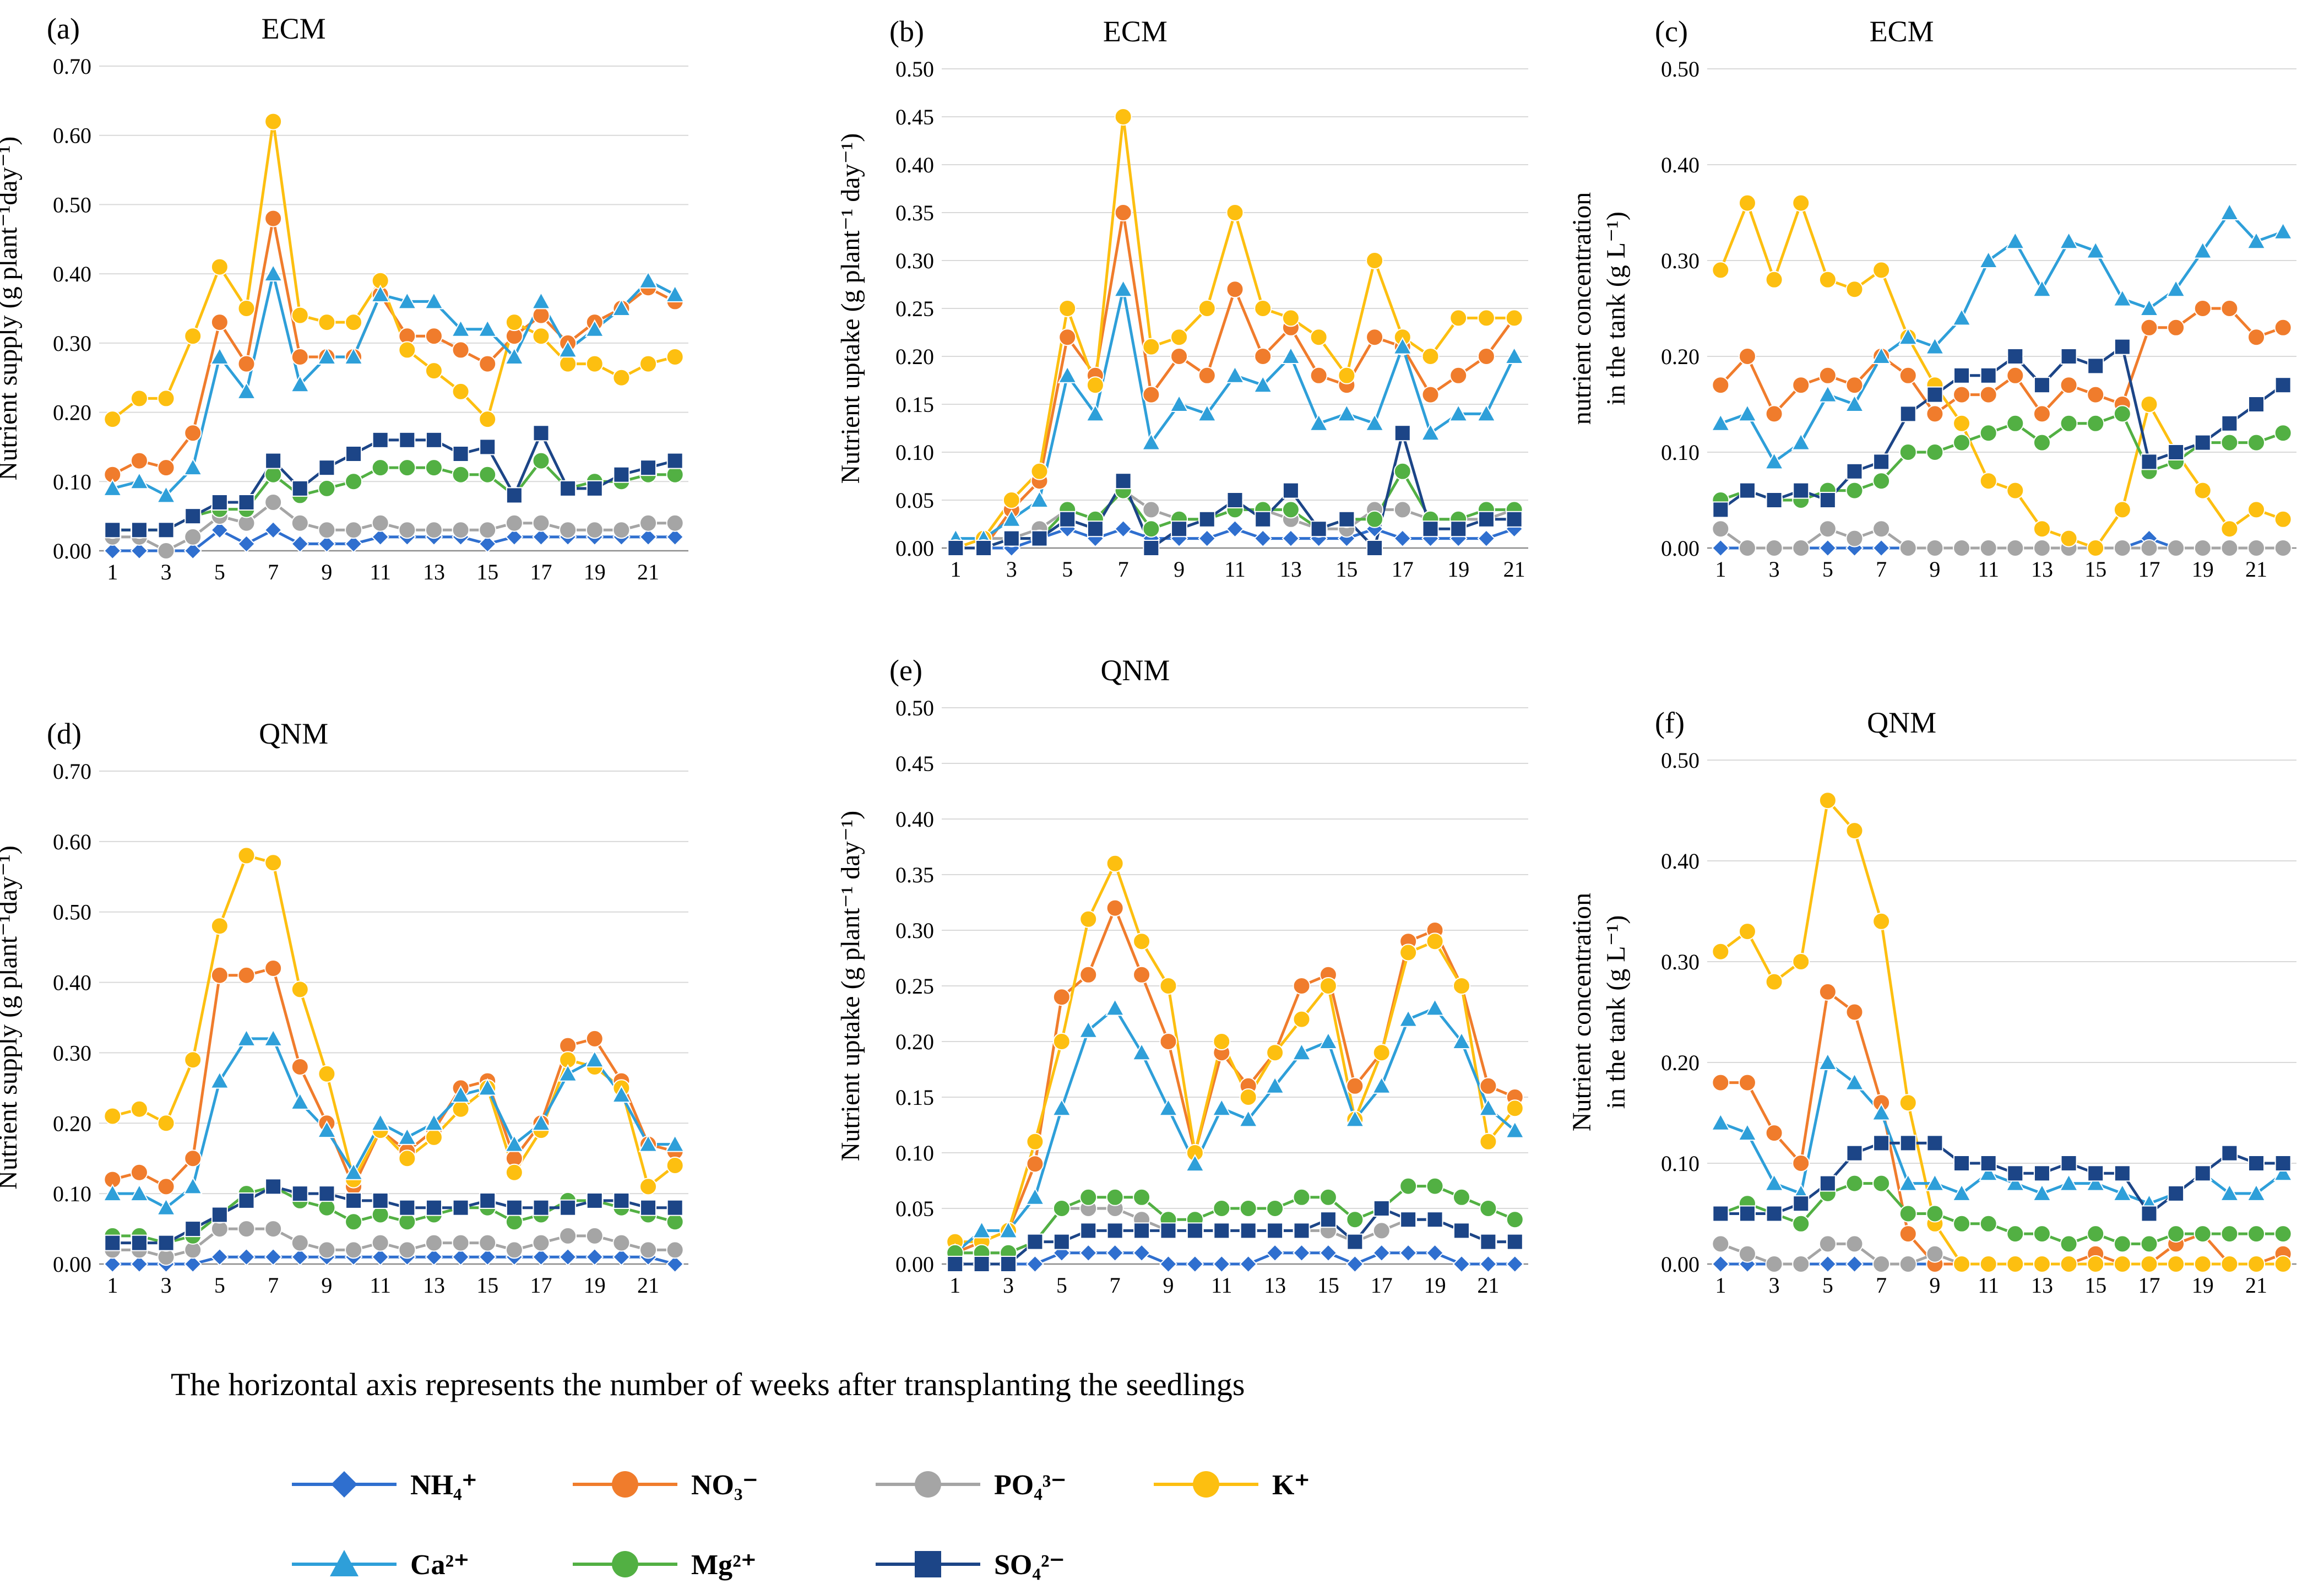  I want to click on series-line-so4, so click(394, 1215).